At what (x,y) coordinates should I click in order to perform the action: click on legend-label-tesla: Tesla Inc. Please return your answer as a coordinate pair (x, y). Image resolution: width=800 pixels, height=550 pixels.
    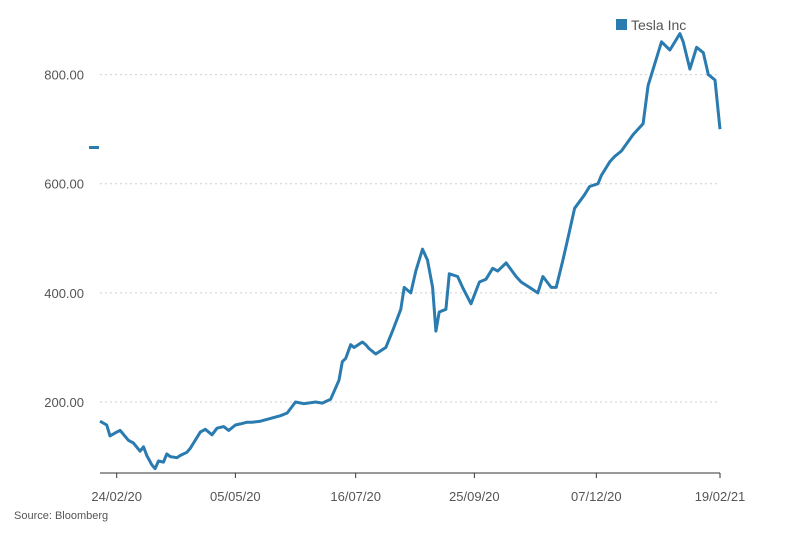
    Looking at the image, I should click on (658, 25).